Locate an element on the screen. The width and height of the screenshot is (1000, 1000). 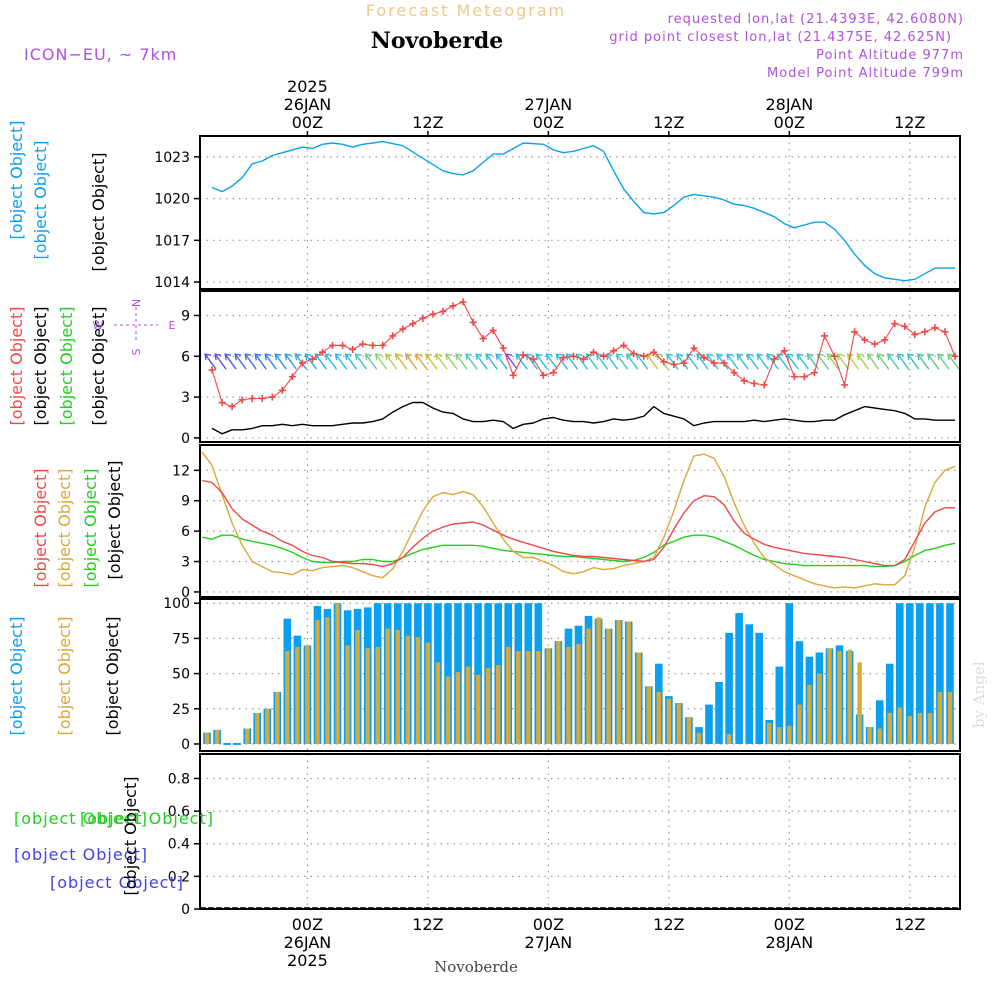
wind-gust-line is located at coordinates (583, 354).